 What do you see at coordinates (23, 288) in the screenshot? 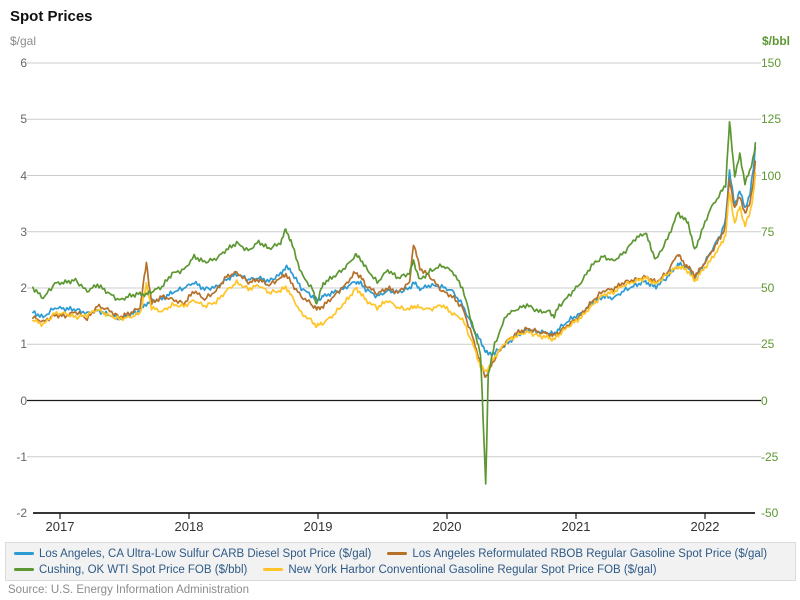
I see `y-axis-left-tick-label: 2` at bounding box center [23, 288].